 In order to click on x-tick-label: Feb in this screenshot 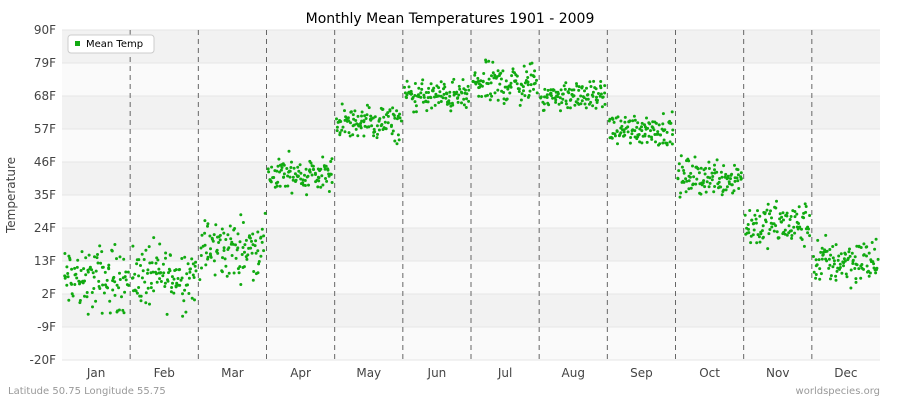, I will do `click(164, 373)`.